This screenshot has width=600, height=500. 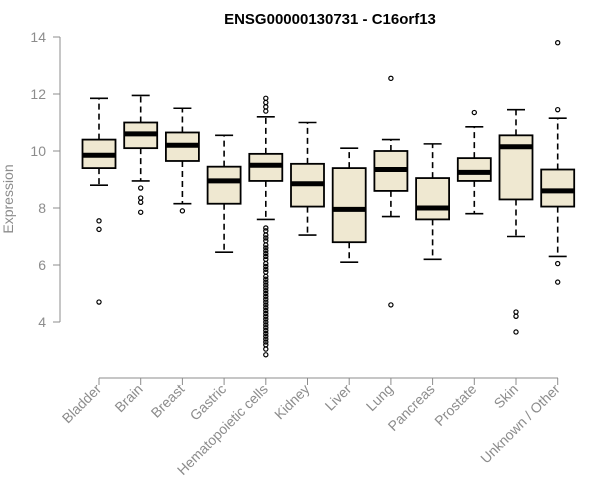 I want to click on x-tick-label: Brain, so click(x=128, y=398).